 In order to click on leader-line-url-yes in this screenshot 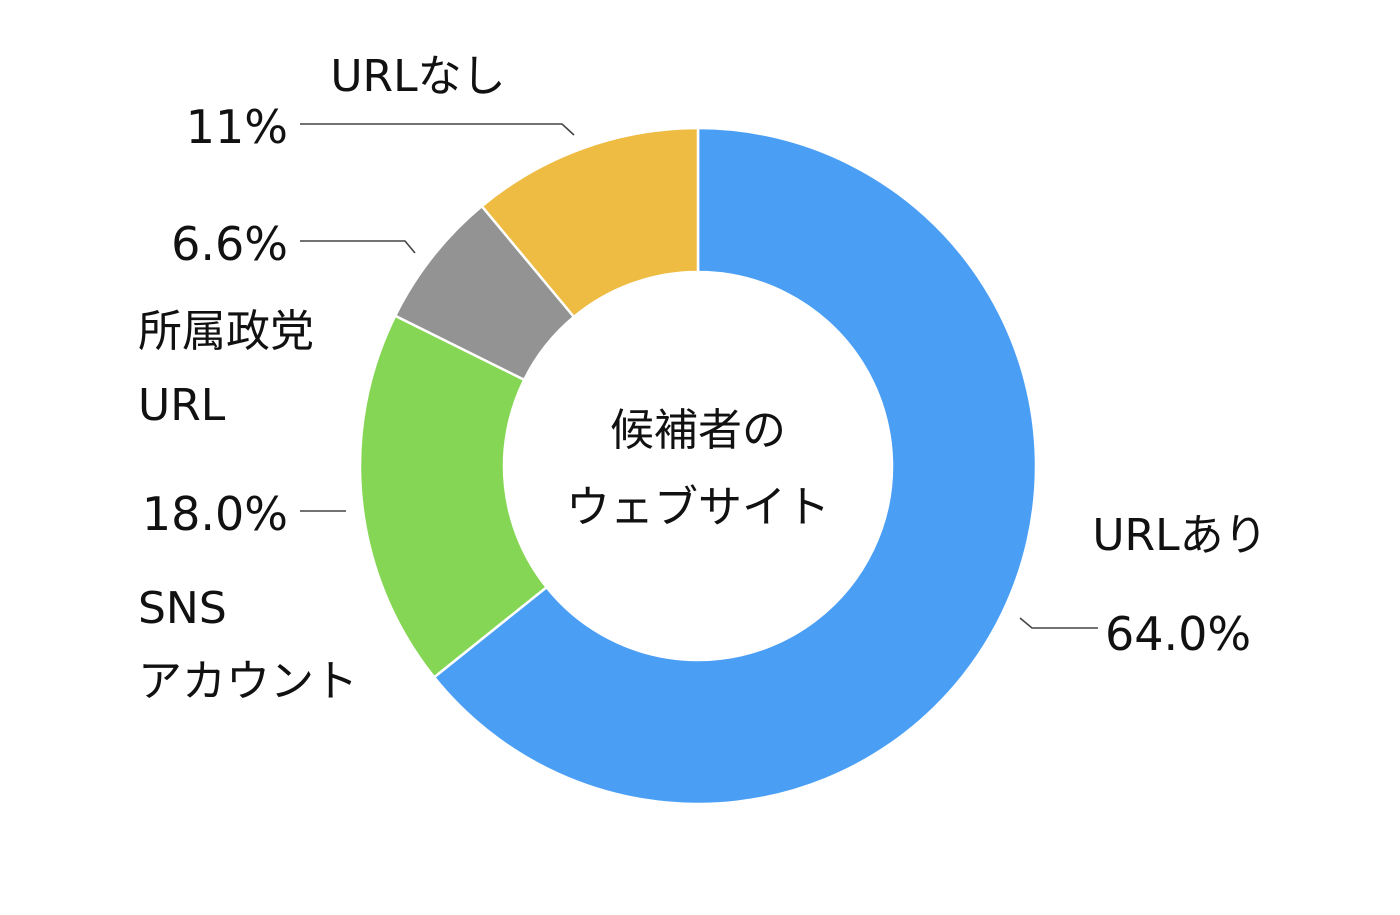, I will do `click(1058, 623)`.